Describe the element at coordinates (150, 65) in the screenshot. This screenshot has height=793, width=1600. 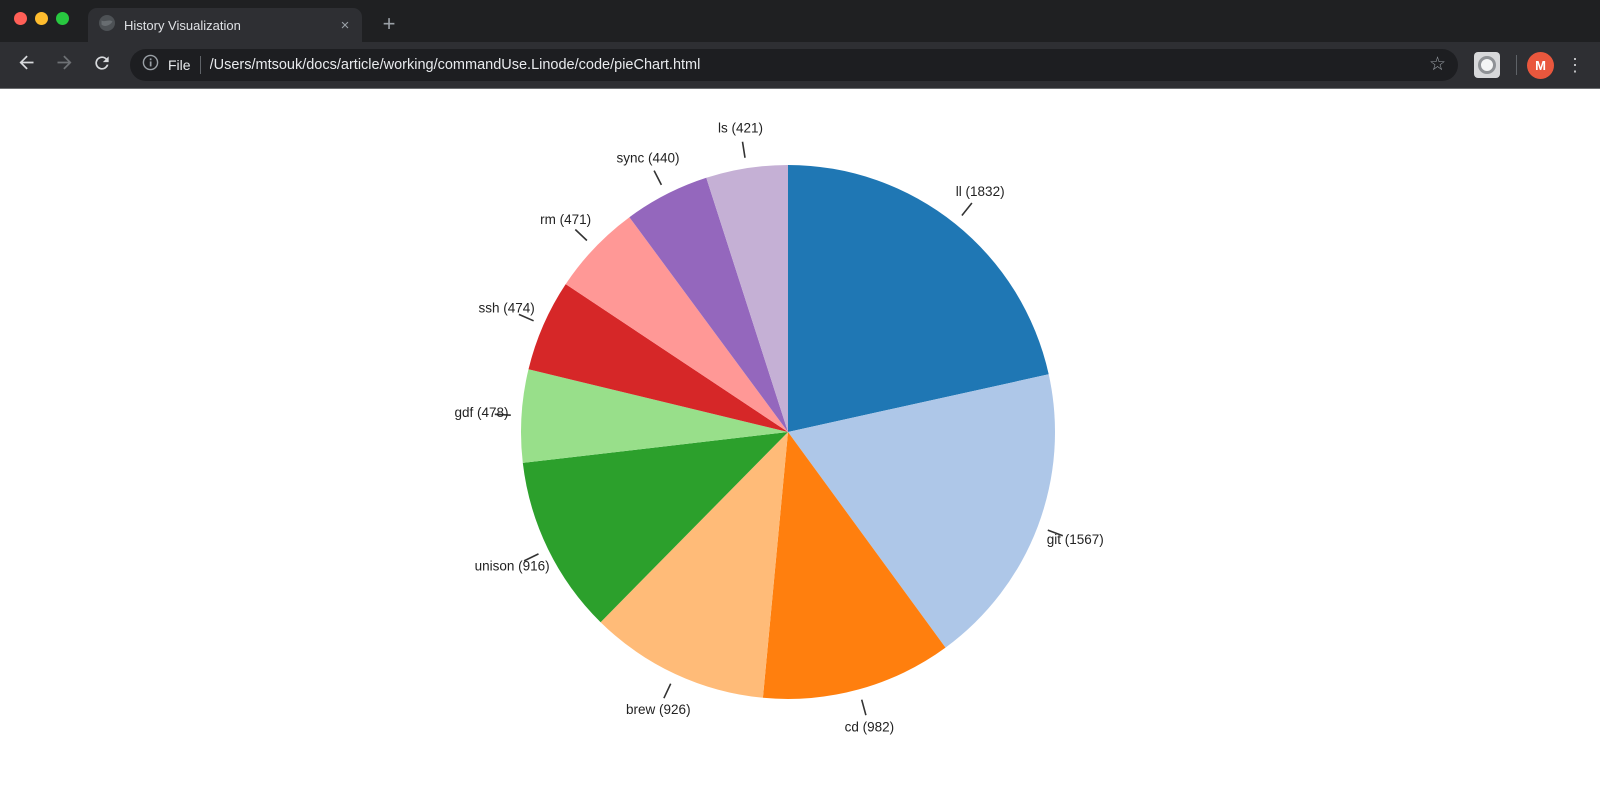
I see `page-info-icon` at that location.